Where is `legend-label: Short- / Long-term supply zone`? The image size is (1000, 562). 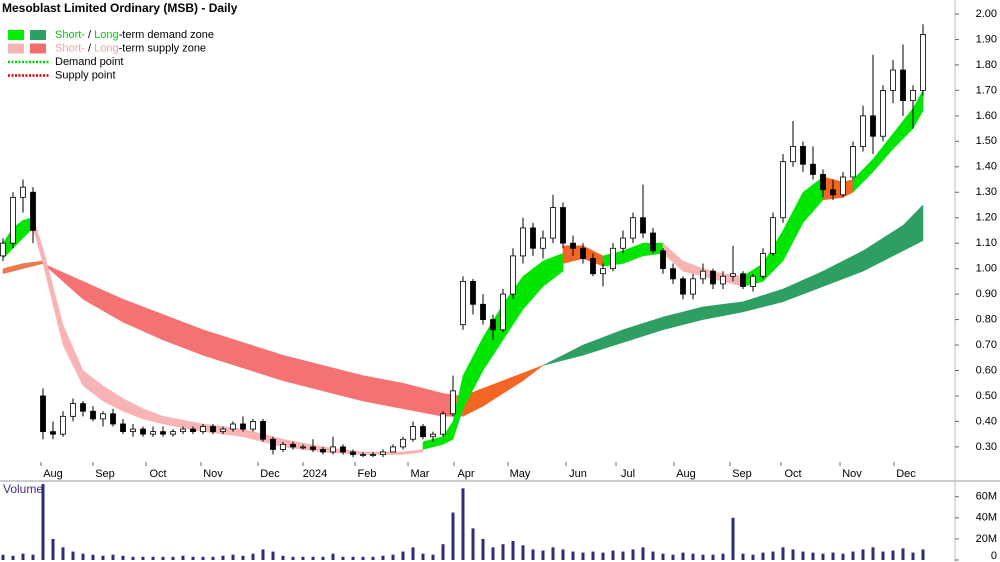
legend-label: Short- / Long-term supply zone is located at coordinates (130, 48).